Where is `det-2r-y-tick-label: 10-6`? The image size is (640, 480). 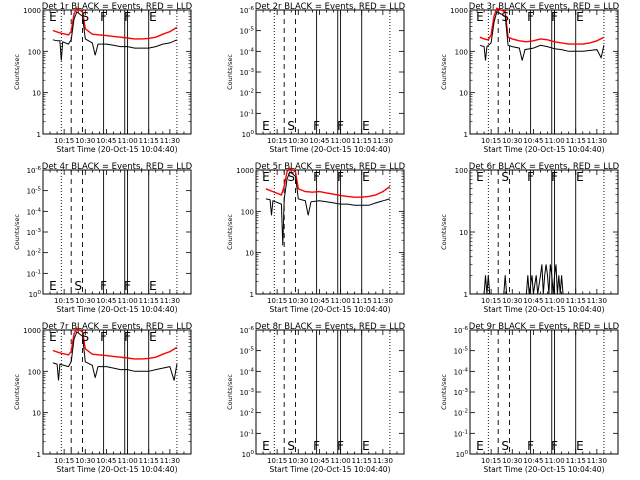 det-2r-y-tick-label: 10-6 is located at coordinates (247, 10).